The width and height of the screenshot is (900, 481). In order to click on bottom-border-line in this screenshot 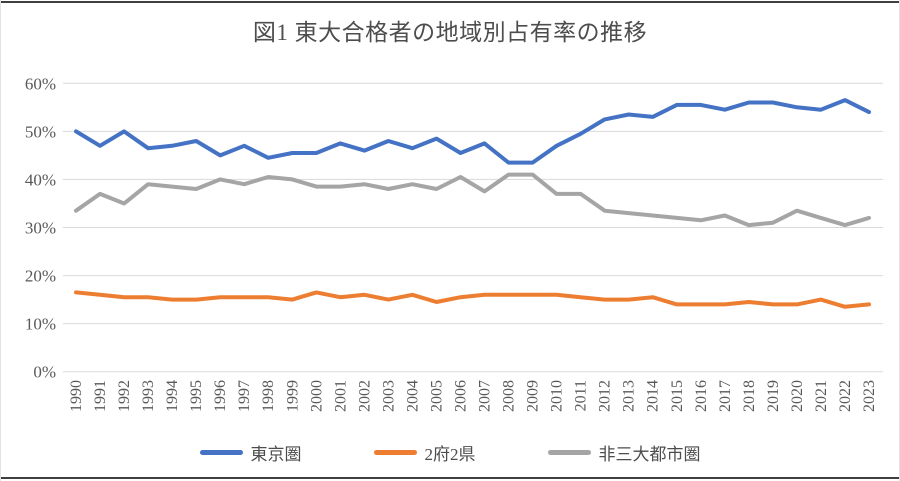, I will do `click(450, 478)`.